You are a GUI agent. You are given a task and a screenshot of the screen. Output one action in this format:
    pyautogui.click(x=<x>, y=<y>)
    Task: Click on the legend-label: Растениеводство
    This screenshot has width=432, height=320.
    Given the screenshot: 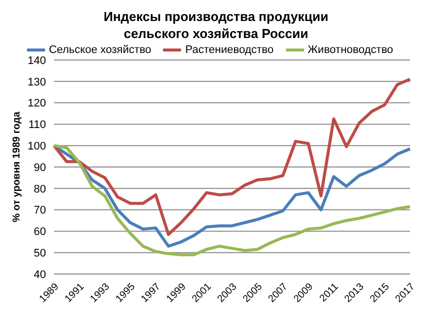 What is the action you would take?
    pyautogui.click(x=229, y=50)
    